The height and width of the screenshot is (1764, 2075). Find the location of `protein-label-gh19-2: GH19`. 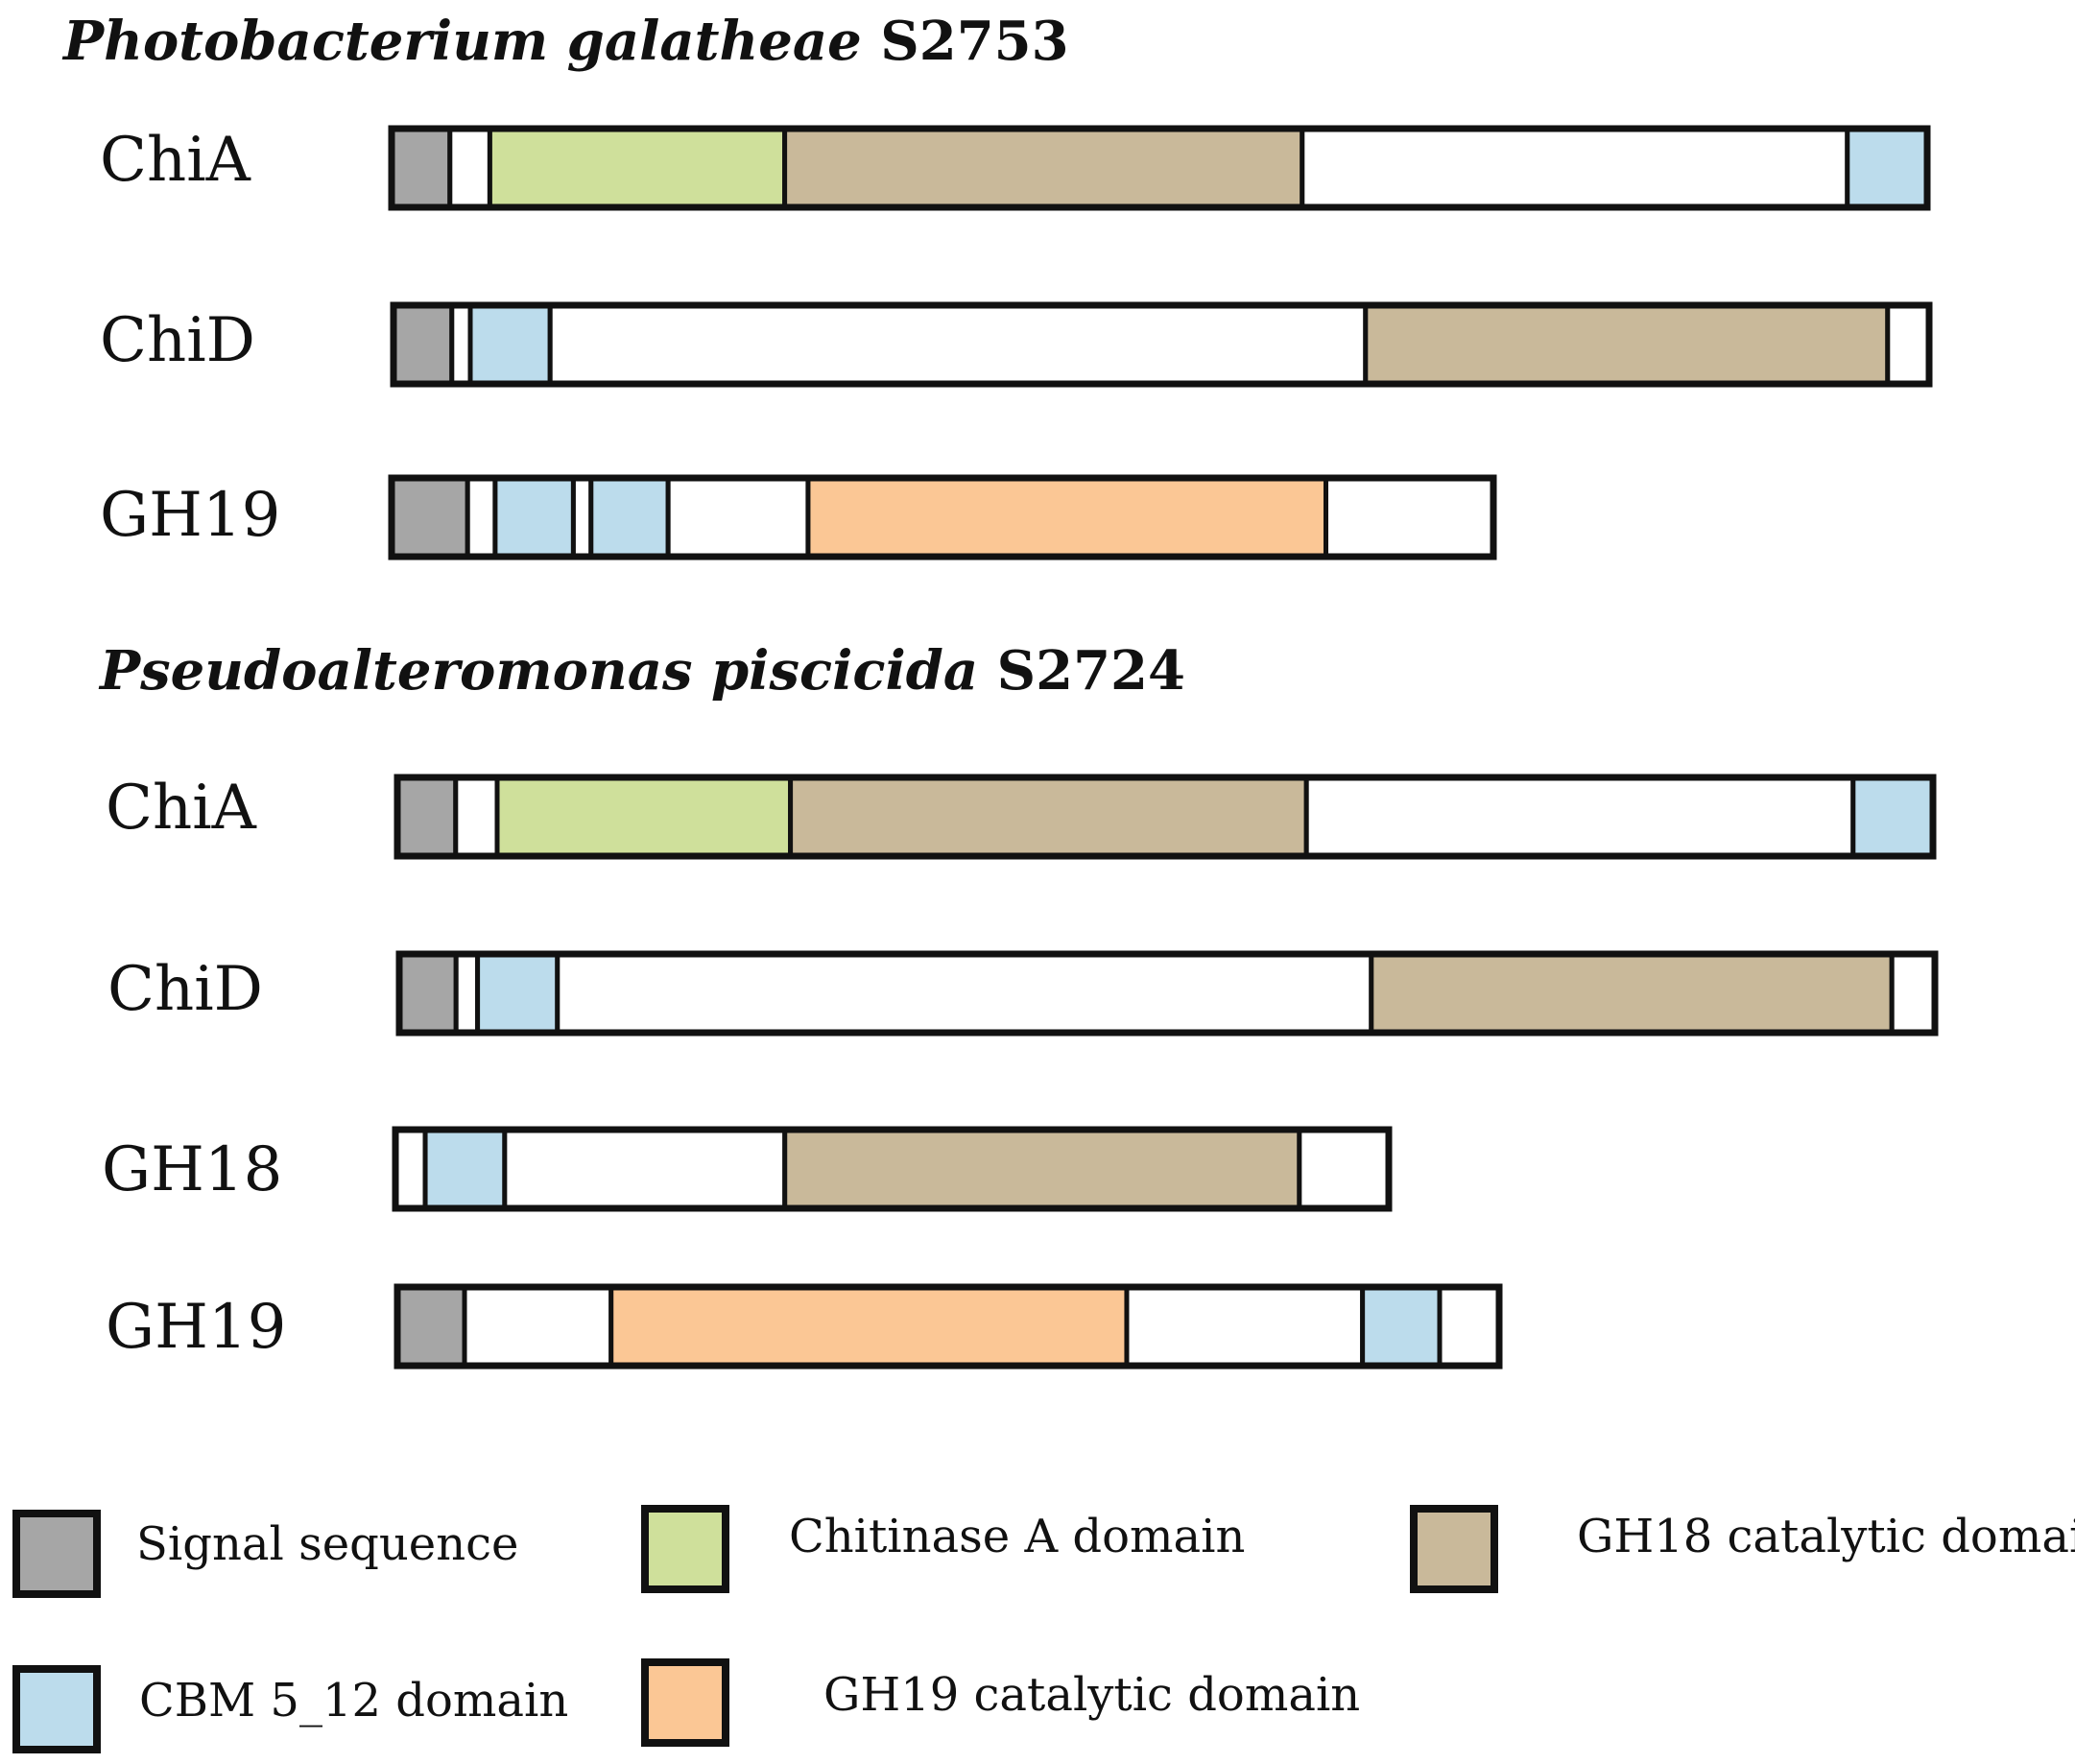

protein-label-gh19-2: GH19 is located at coordinates (196, 1327).